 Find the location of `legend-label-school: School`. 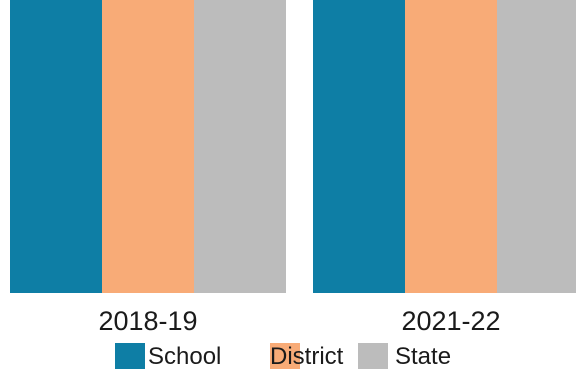

legend-label-school: School is located at coordinates (184, 356).